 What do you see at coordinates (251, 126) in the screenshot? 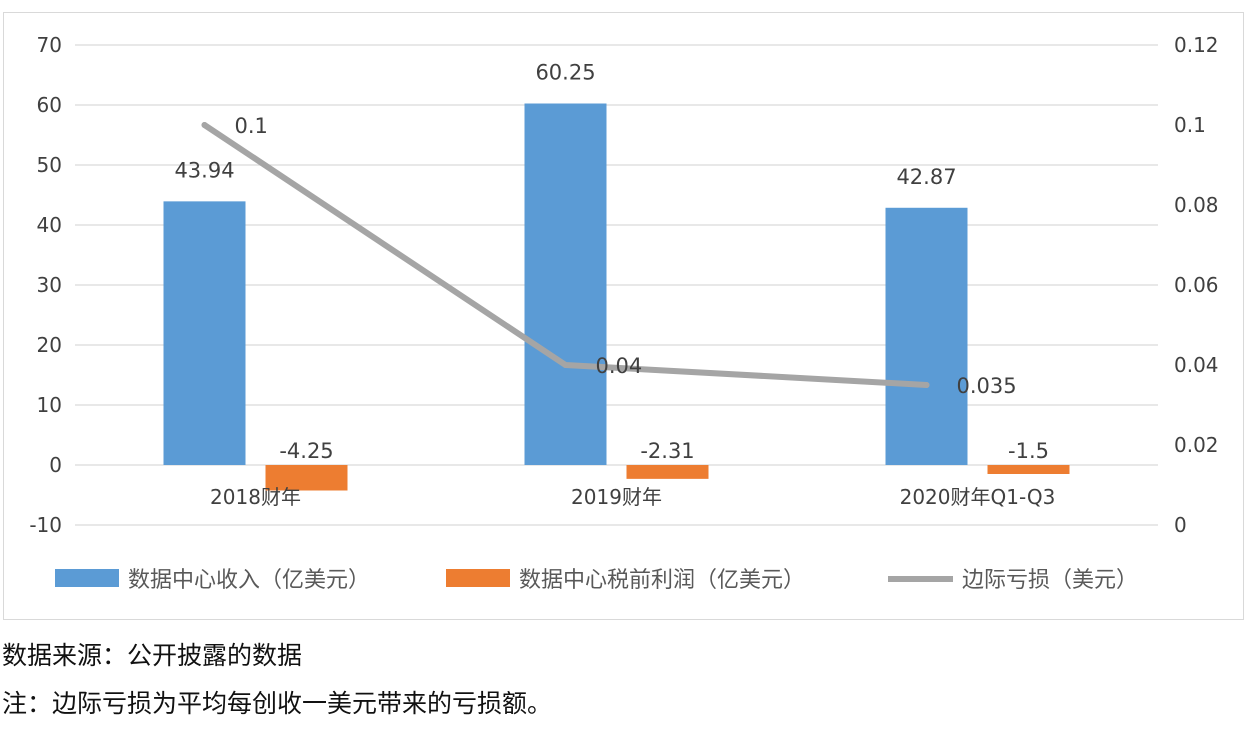
I see `marginal-loss-value-label: 0.1` at bounding box center [251, 126].